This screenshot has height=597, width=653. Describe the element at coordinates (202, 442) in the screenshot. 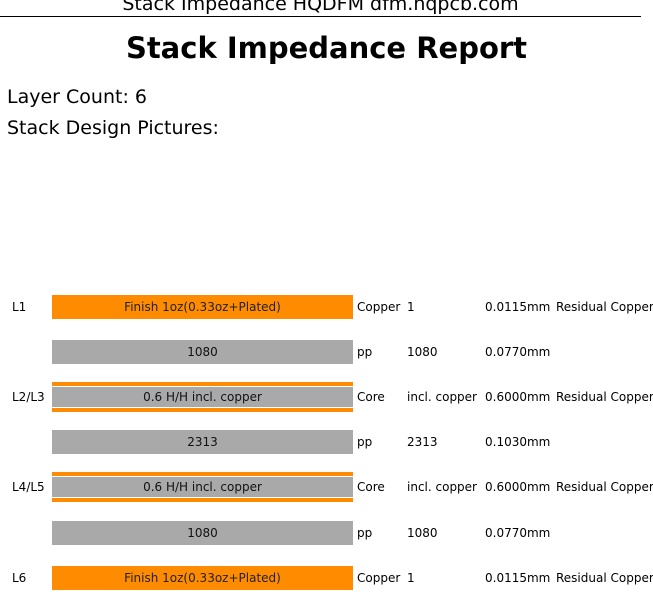

I see `prepreg-bar: 2313` at that location.